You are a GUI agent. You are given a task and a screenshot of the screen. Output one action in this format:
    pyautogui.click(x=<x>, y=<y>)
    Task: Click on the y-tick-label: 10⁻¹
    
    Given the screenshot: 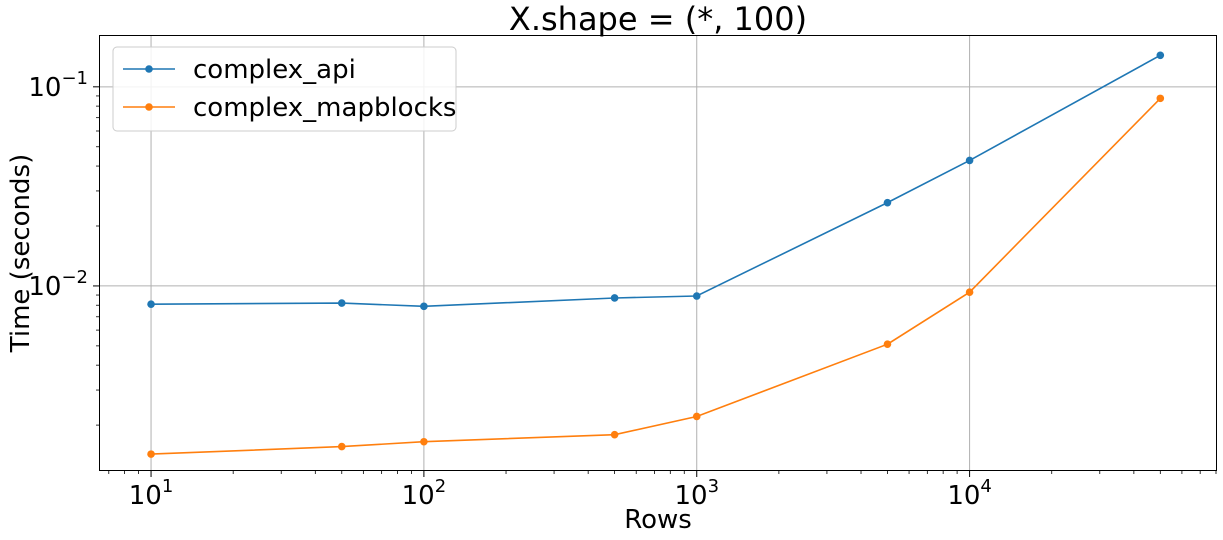 What is the action you would take?
    pyautogui.click(x=58, y=85)
    